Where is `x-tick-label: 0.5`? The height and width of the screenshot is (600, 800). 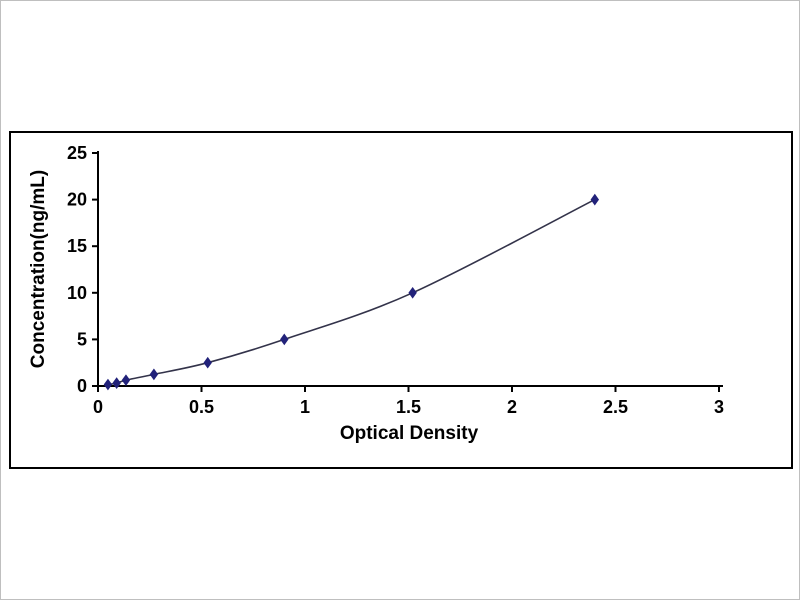
x-tick-label: 0.5 is located at coordinates (201, 407).